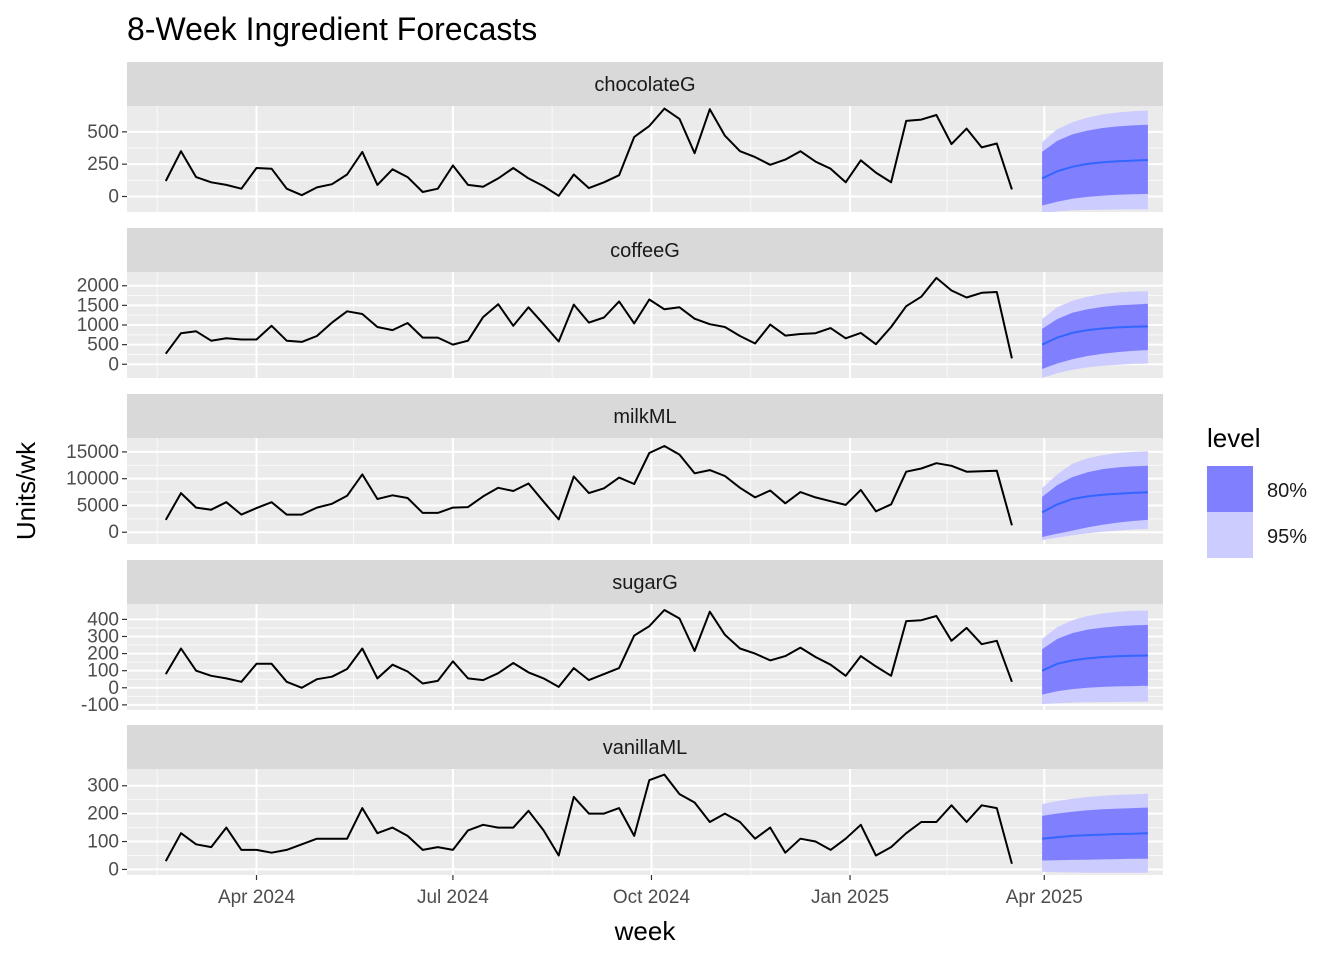  Describe the element at coordinates (1287, 491) in the screenshot. I see `legend-label-80: 80%` at that location.